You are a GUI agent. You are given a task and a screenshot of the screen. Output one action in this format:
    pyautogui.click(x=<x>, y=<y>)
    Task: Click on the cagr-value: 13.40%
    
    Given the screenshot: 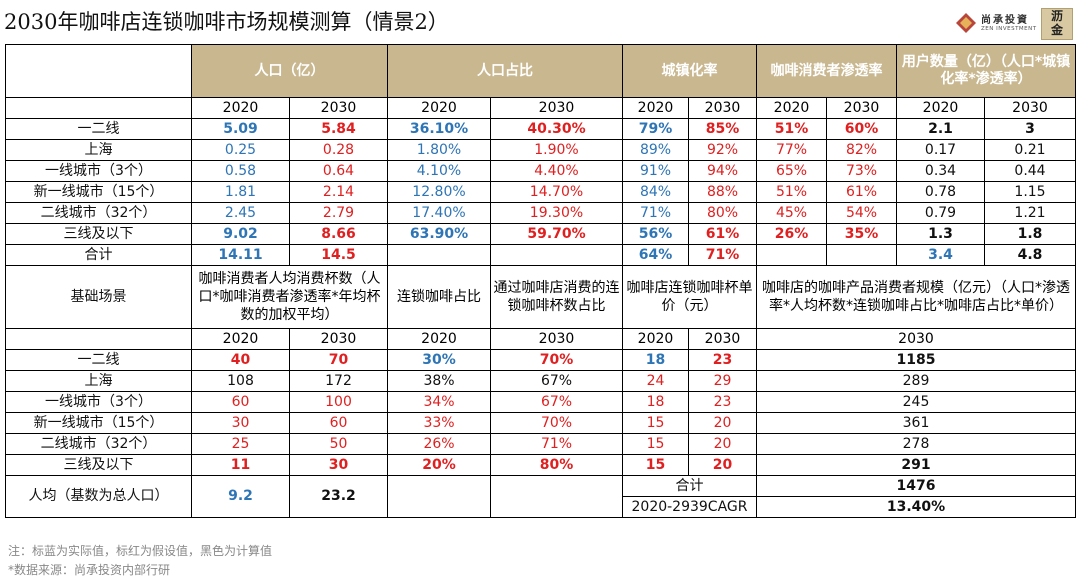 What is the action you would take?
    pyautogui.click(x=916, y=507)
    